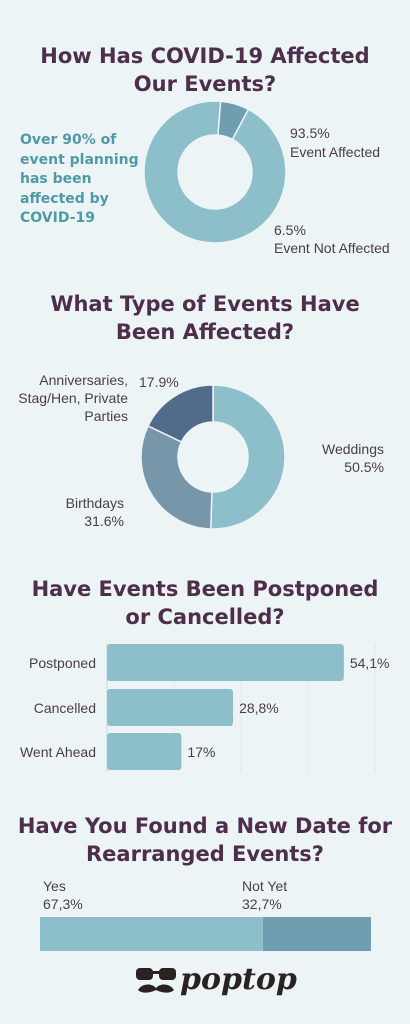  Describe the element at coordinates (205, 318) in the screenshot. I see `section2-title: What Type of Events Have Been Affected?` at that location.